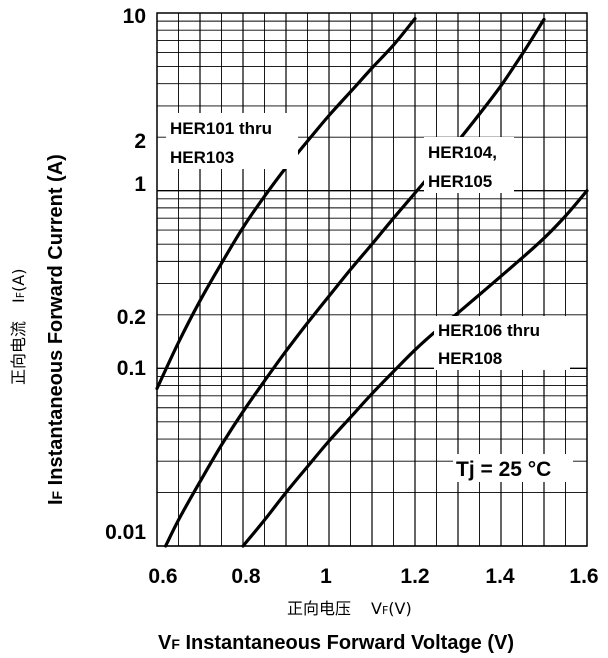 This screenshot has width=608, height=658. Describe the element at coordinates (246, 576) in the screenshot. I see `x-tick-label-0.8: 0.8` at that location.